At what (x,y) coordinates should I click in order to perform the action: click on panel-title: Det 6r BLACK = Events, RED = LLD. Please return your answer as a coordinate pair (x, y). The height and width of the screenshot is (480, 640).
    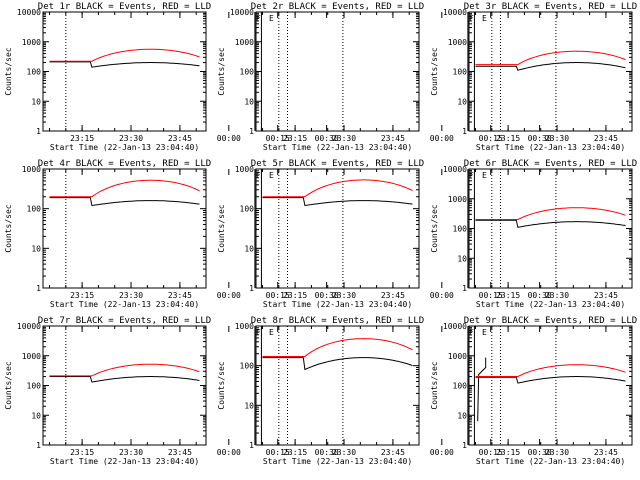
    Looking at the image, I should click on (550, 164).